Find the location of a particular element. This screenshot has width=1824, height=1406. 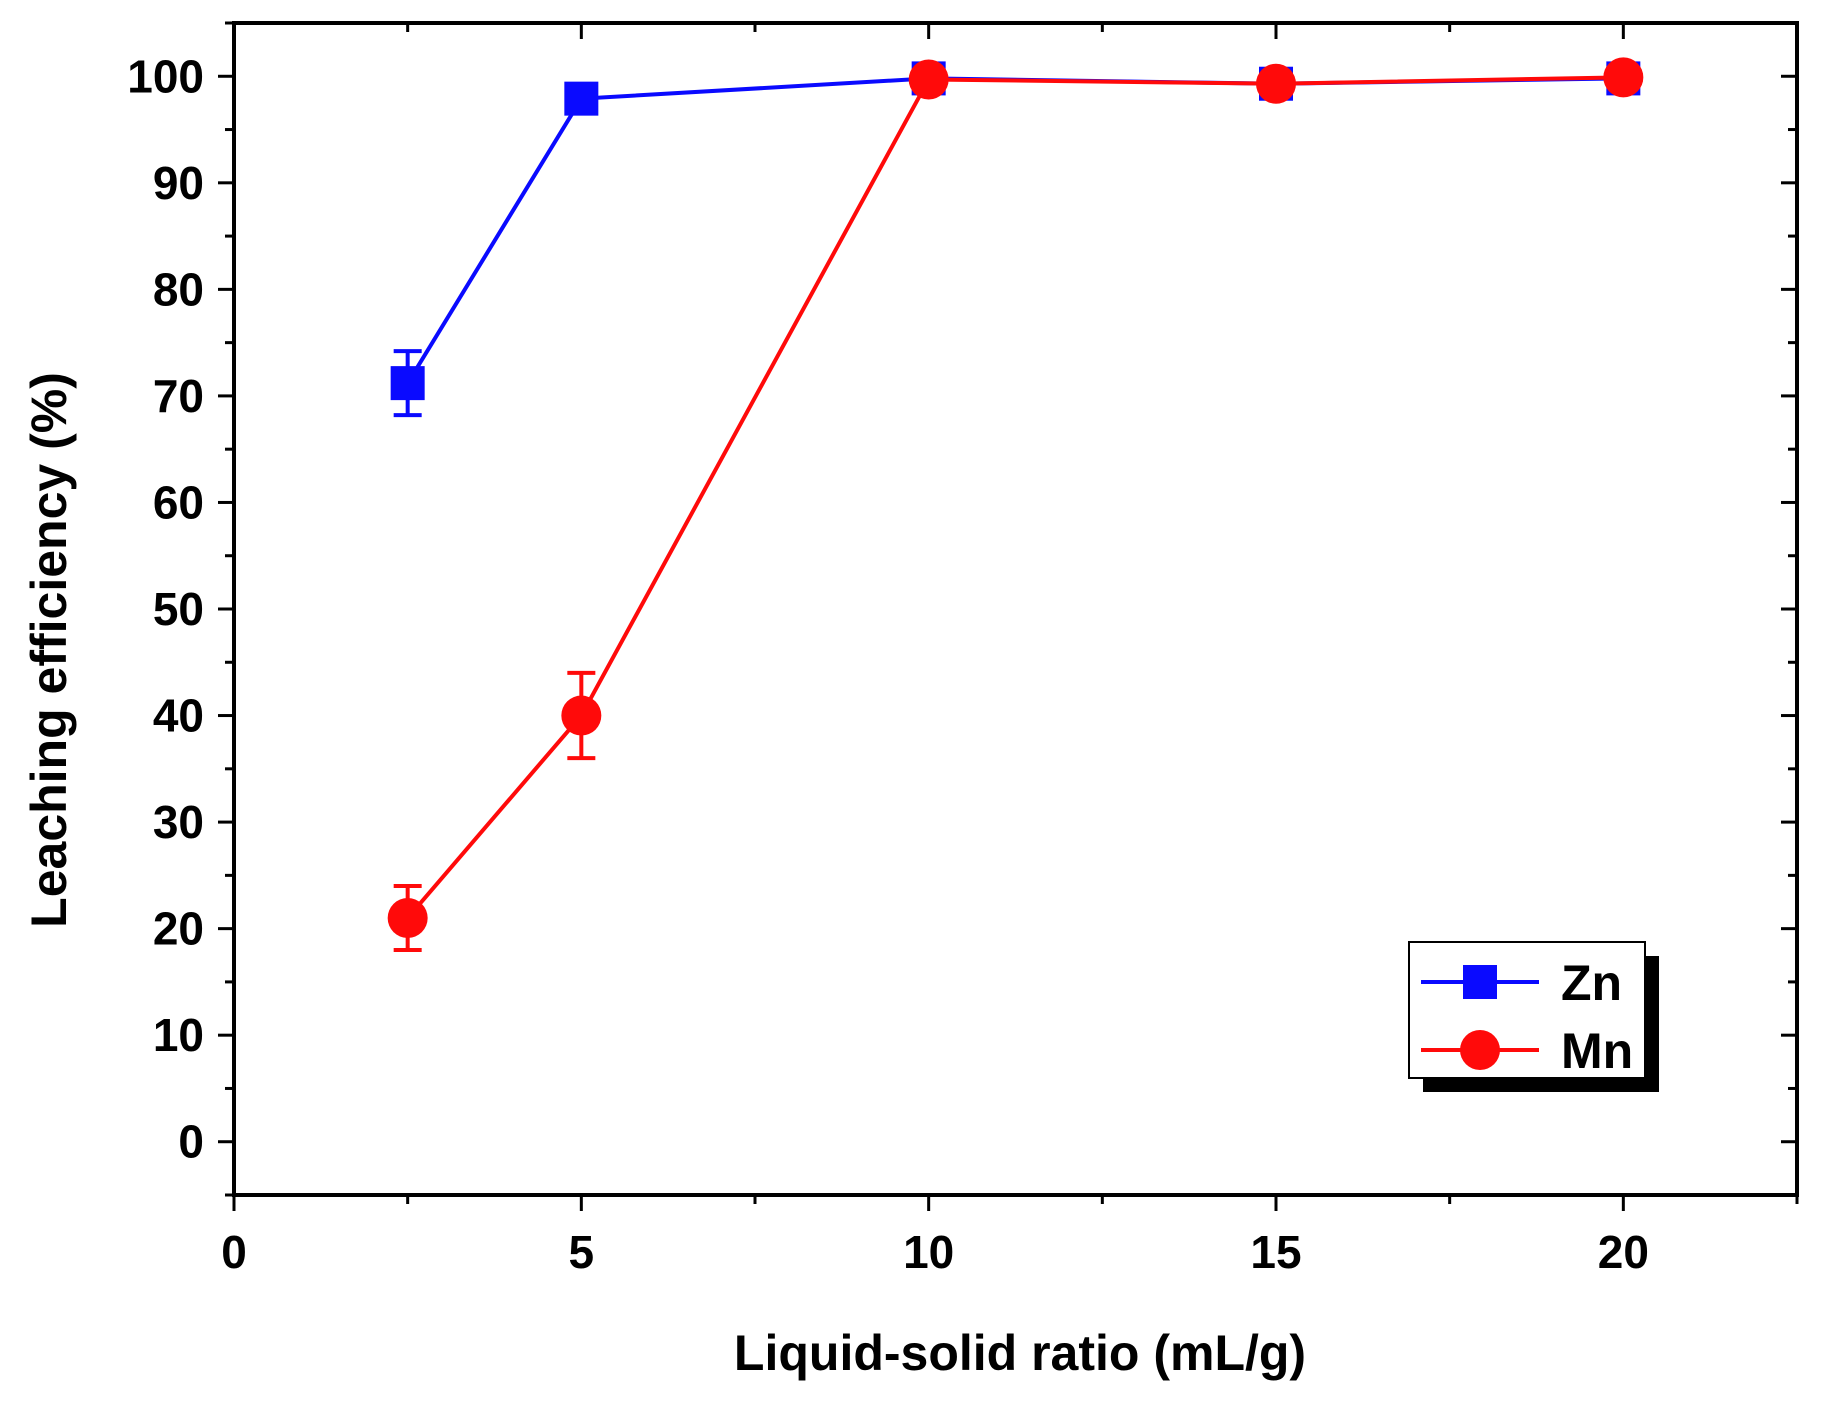

y-tick-label: 60 is located at coordinates (178, 502).